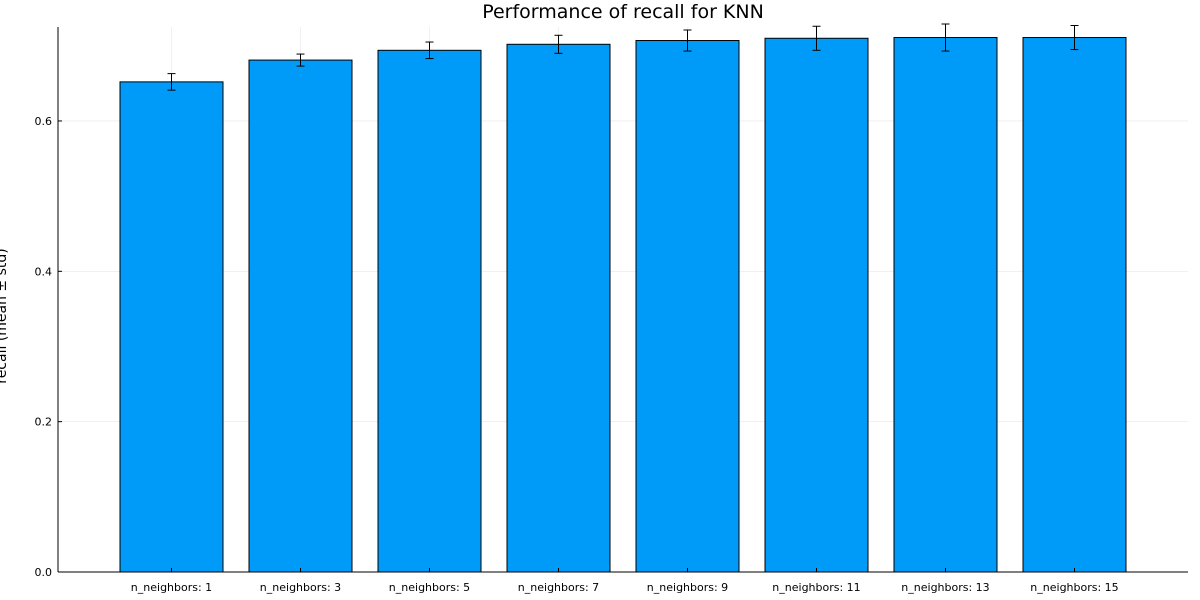 The height and width of the screenshot is (600, 1200). Describe the element at coordinates (687, 587) in the screenshot. I see `x-tick-label: n_neighbors: 9` at that location.